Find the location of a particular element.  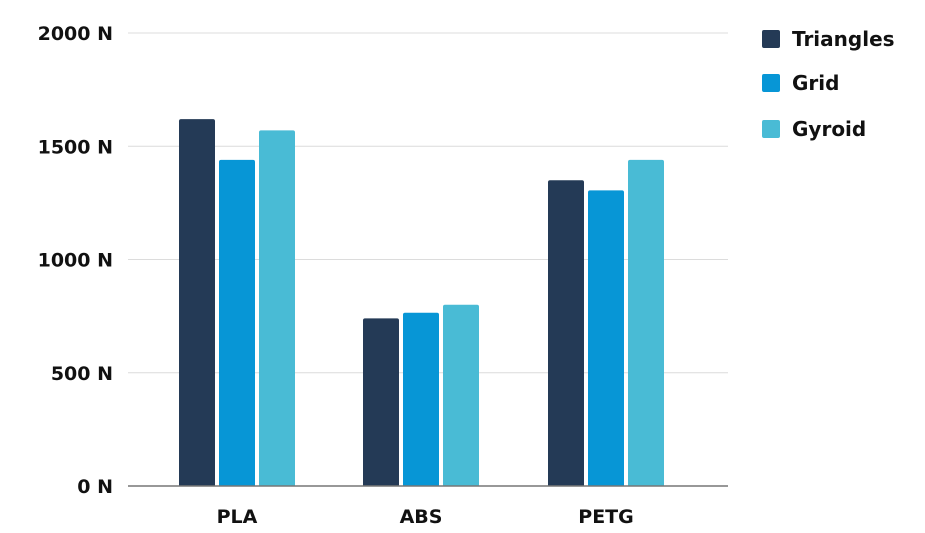

y-tick-label: 500 N is located at coordinates (82, 374).